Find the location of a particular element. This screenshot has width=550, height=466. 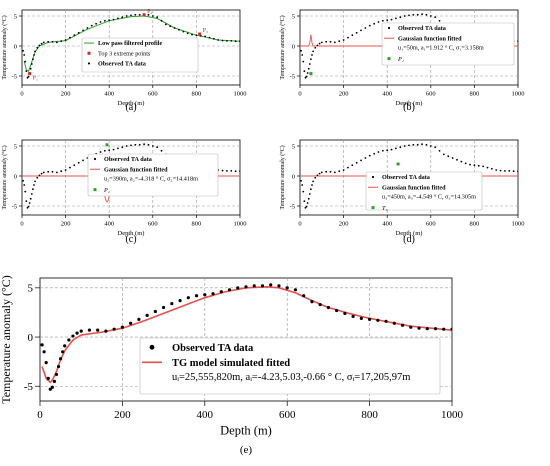

plot-marks is located at coordinates (131, 46).